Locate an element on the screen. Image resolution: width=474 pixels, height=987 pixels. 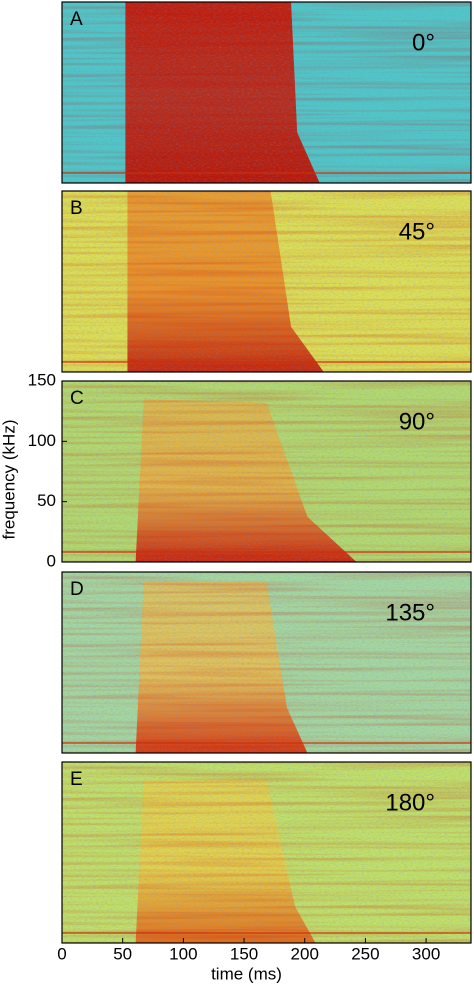
panel-label: A is located at coordinates (76, 19).